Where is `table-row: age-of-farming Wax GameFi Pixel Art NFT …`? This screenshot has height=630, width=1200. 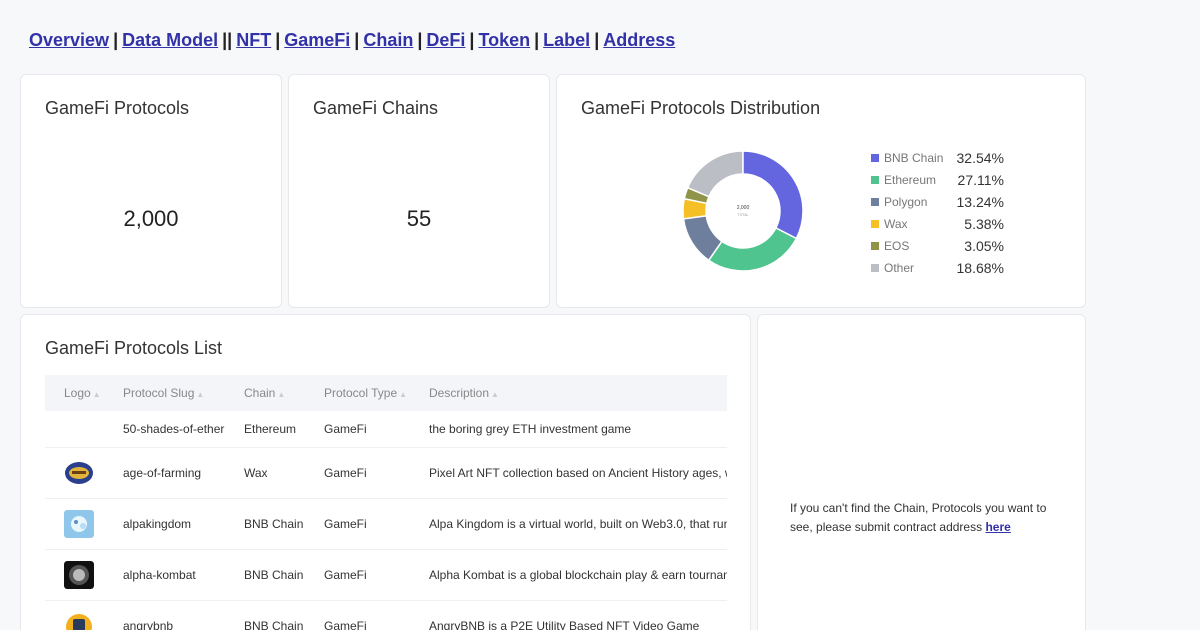
table-row: age-of-farming Wax GameFi Pixel Art NFT … is located at coordinates (386, 473).